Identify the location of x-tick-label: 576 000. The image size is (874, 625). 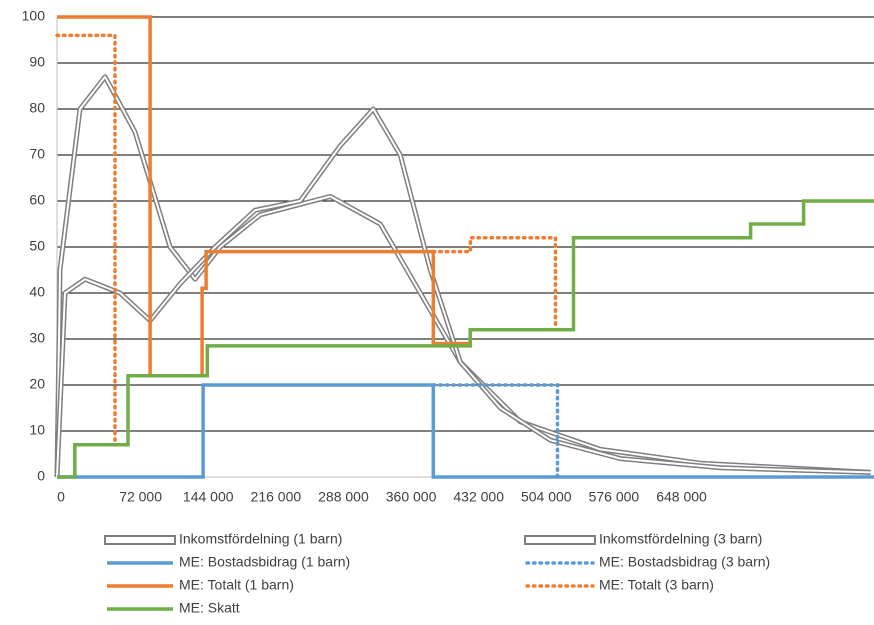
(614, 497).